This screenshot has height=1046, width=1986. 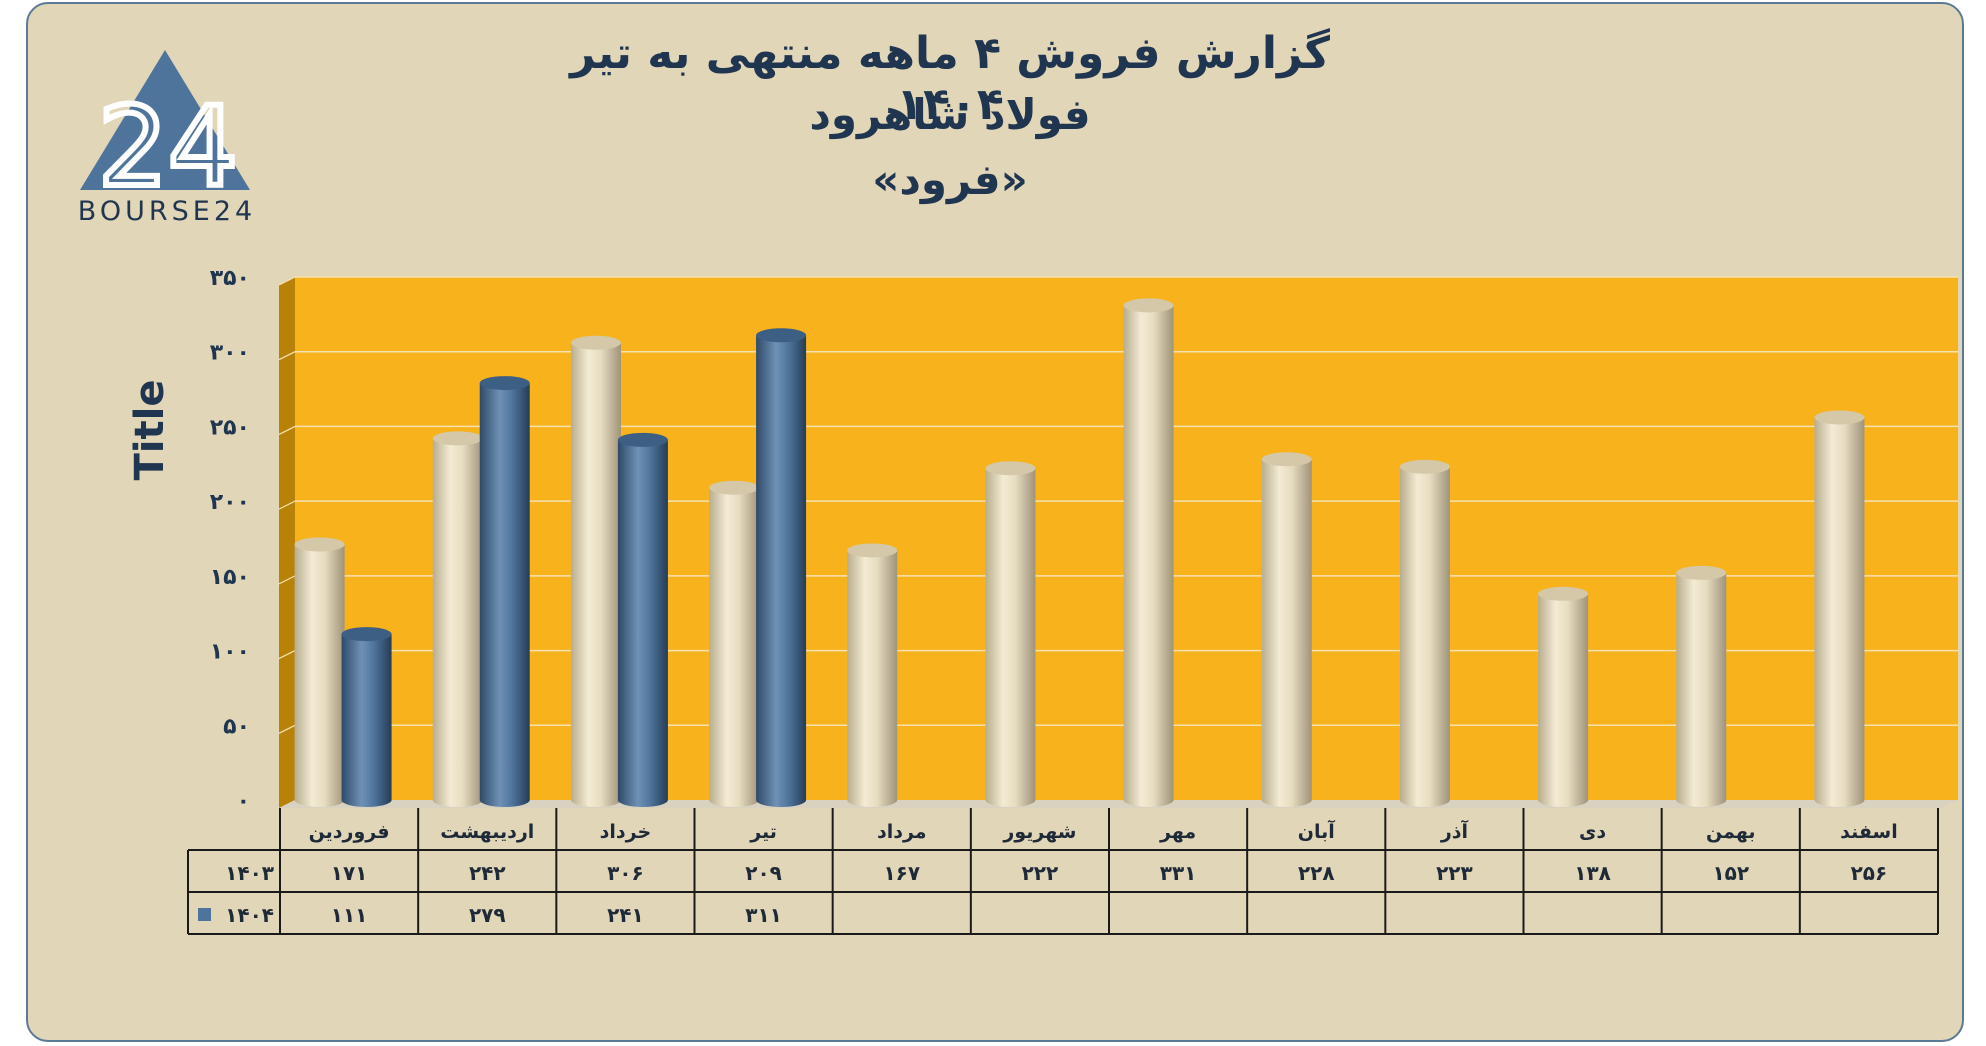 I want to click on data-cell: ۱۳۸, so click(x=1592, y=873).